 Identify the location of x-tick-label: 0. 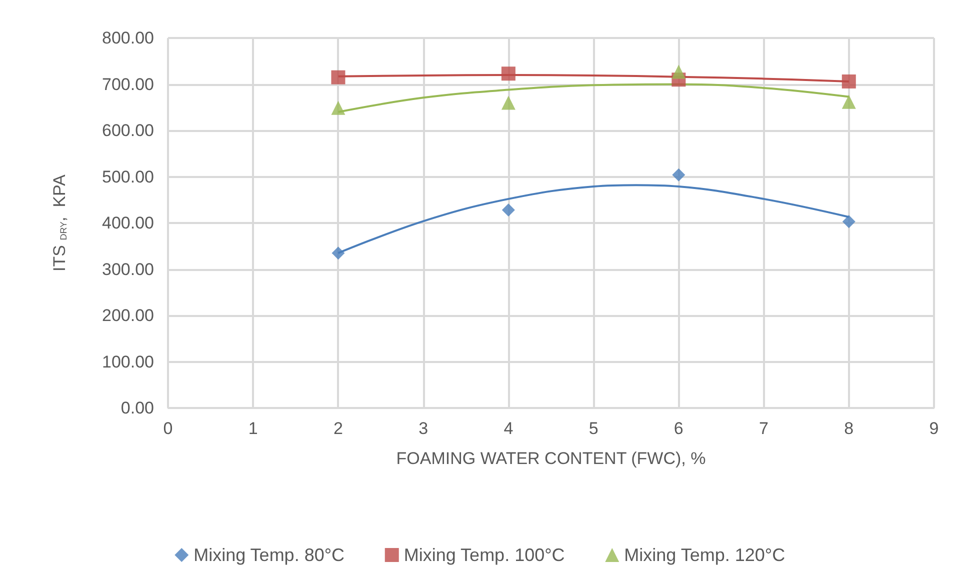
(168, 428).